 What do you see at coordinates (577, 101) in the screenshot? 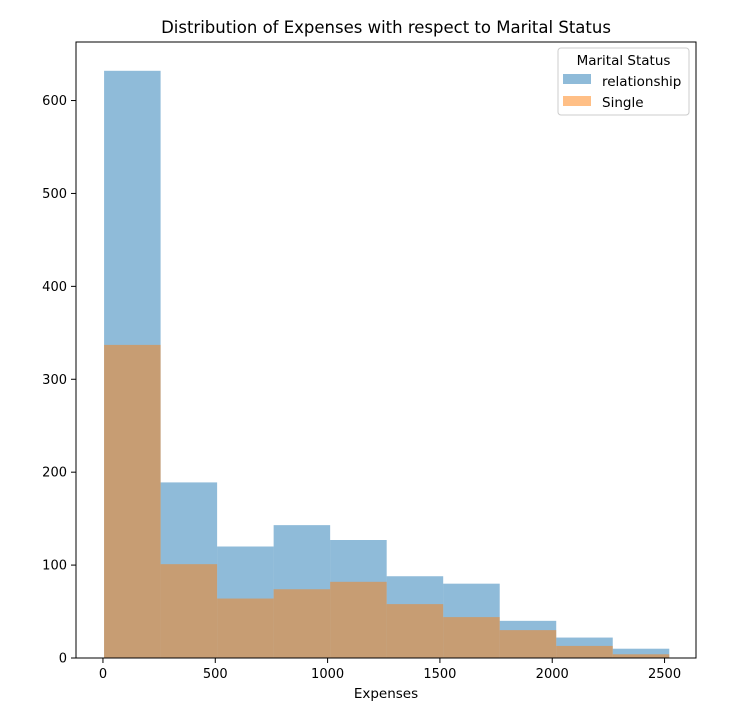
I see `legend-swatch-single` at bounding box center [577, 101].